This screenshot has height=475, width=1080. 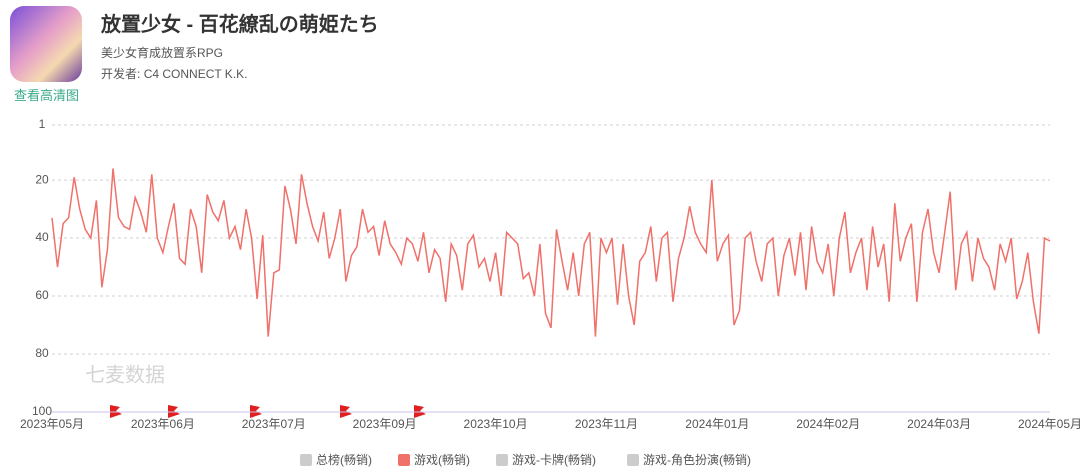 I want to click on developer-label: 开发者:, so click(x=121, y=74).